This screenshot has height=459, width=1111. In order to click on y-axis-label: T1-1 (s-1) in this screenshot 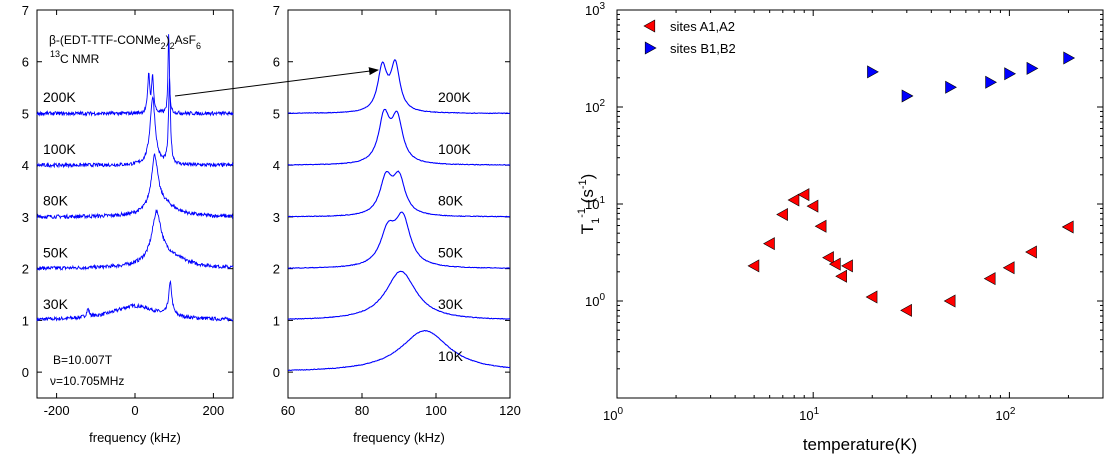, I will do `click(589, 204)`.